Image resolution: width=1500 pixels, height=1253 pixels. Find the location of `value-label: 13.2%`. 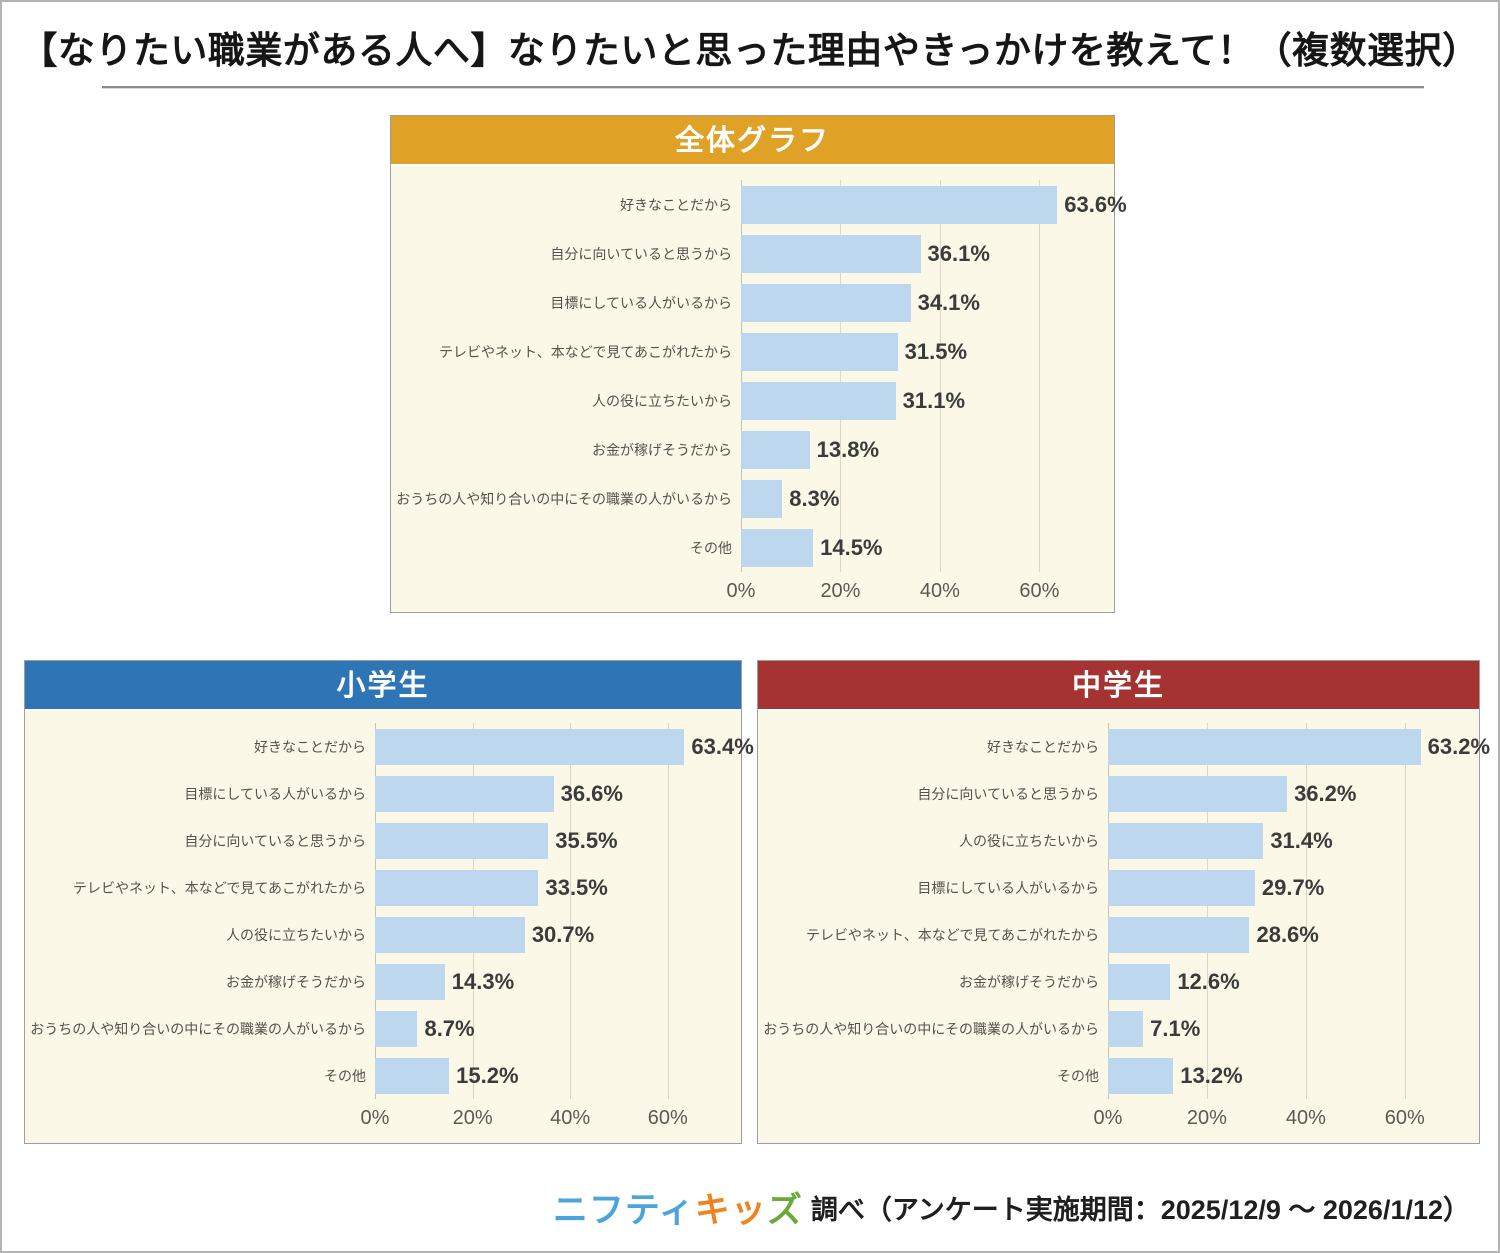

value-label: 13.2% is located at coordinates (1211, 1075).